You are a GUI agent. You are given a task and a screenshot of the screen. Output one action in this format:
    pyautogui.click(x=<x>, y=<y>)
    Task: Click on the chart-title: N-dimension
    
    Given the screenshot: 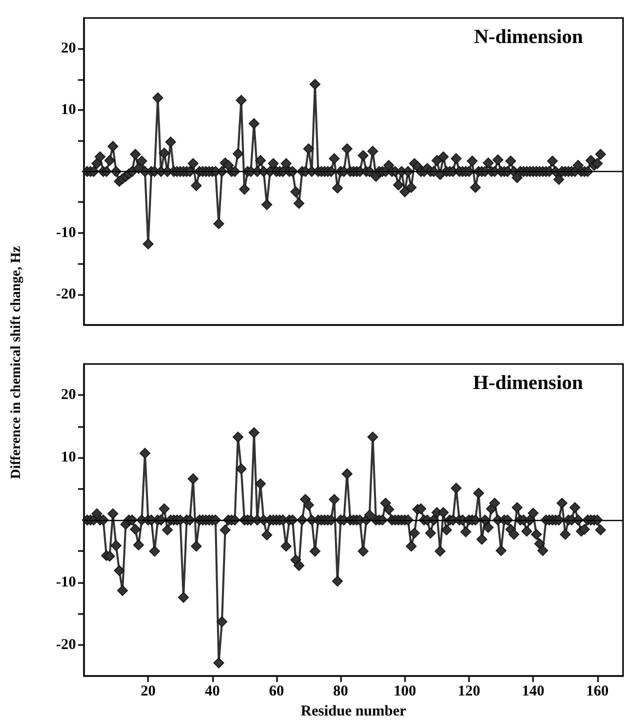 What is the action you would take?
    pyautogui.click(x=528, y=37)
    